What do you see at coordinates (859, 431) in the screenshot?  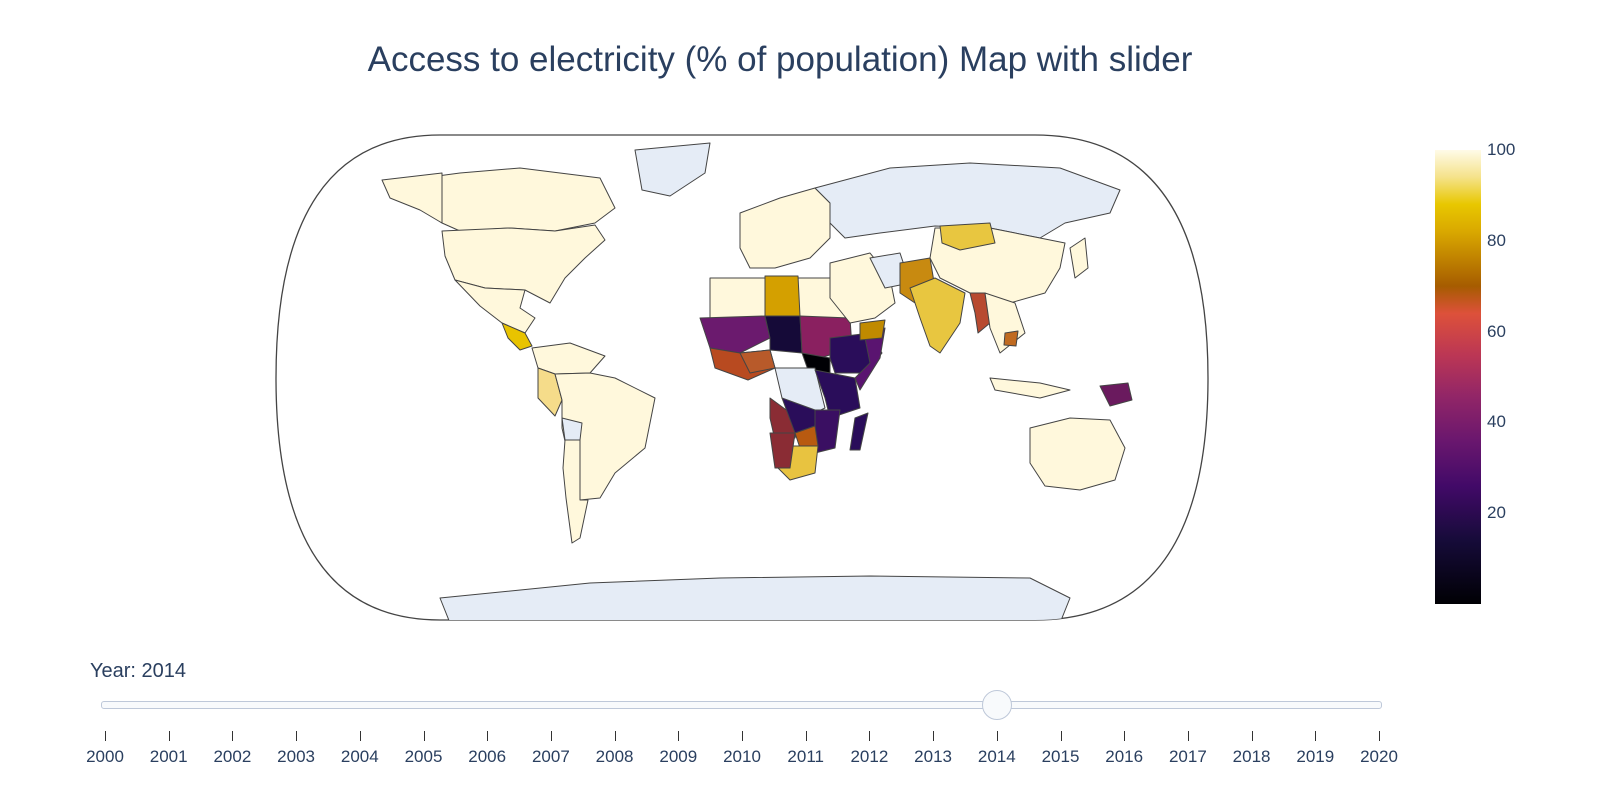 I see `country-madagascar` at bounding box center [859, 431].